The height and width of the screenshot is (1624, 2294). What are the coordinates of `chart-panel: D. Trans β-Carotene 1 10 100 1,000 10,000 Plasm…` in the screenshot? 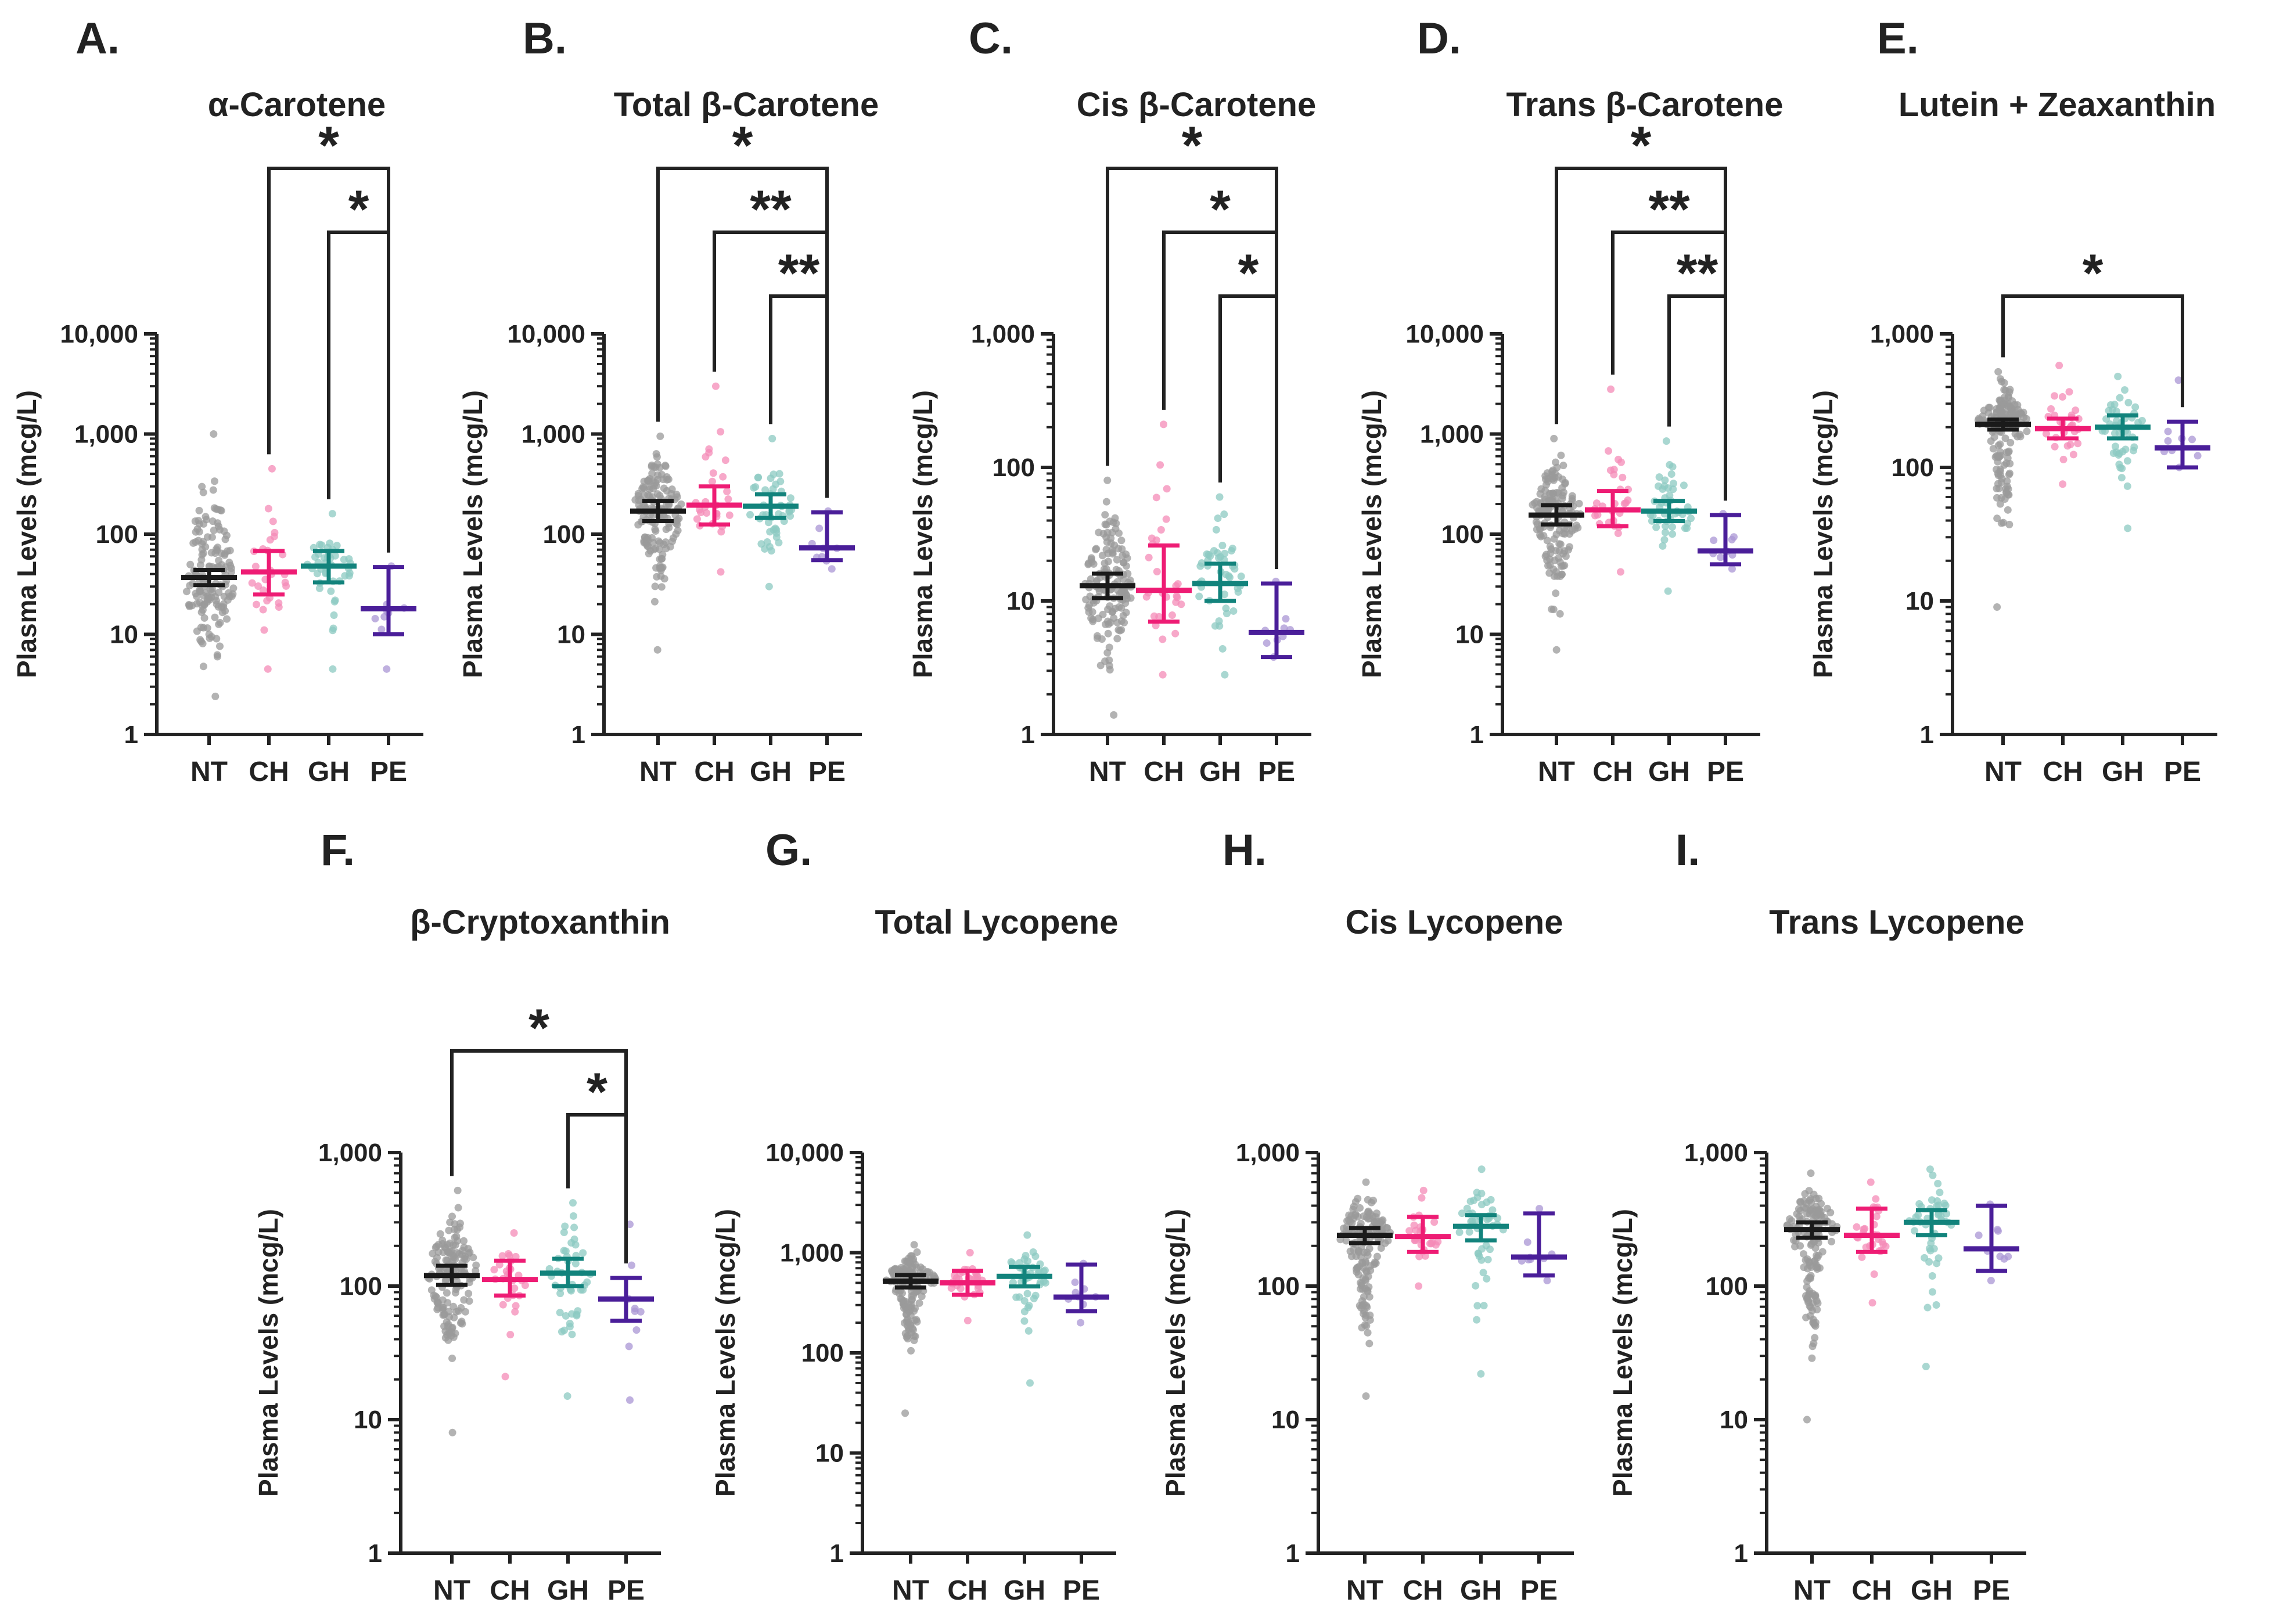 It's located at (1570, 400).